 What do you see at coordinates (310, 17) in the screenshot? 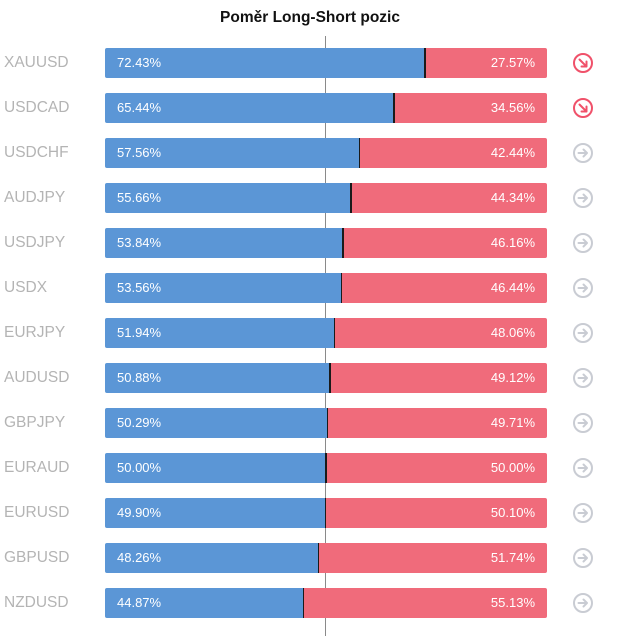
I see `chart-title: Poměr Long-Short pozic` at bounding box center [310, 17].